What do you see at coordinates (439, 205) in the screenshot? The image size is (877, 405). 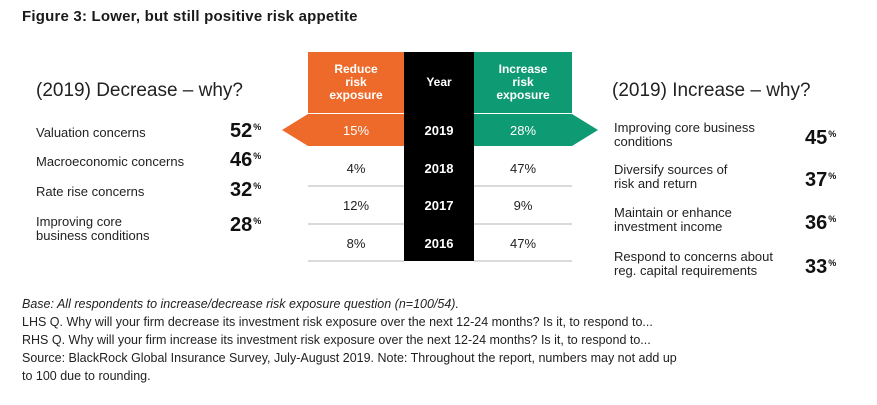 I see `year-cell: 2017` at bounding box center [439, 205].